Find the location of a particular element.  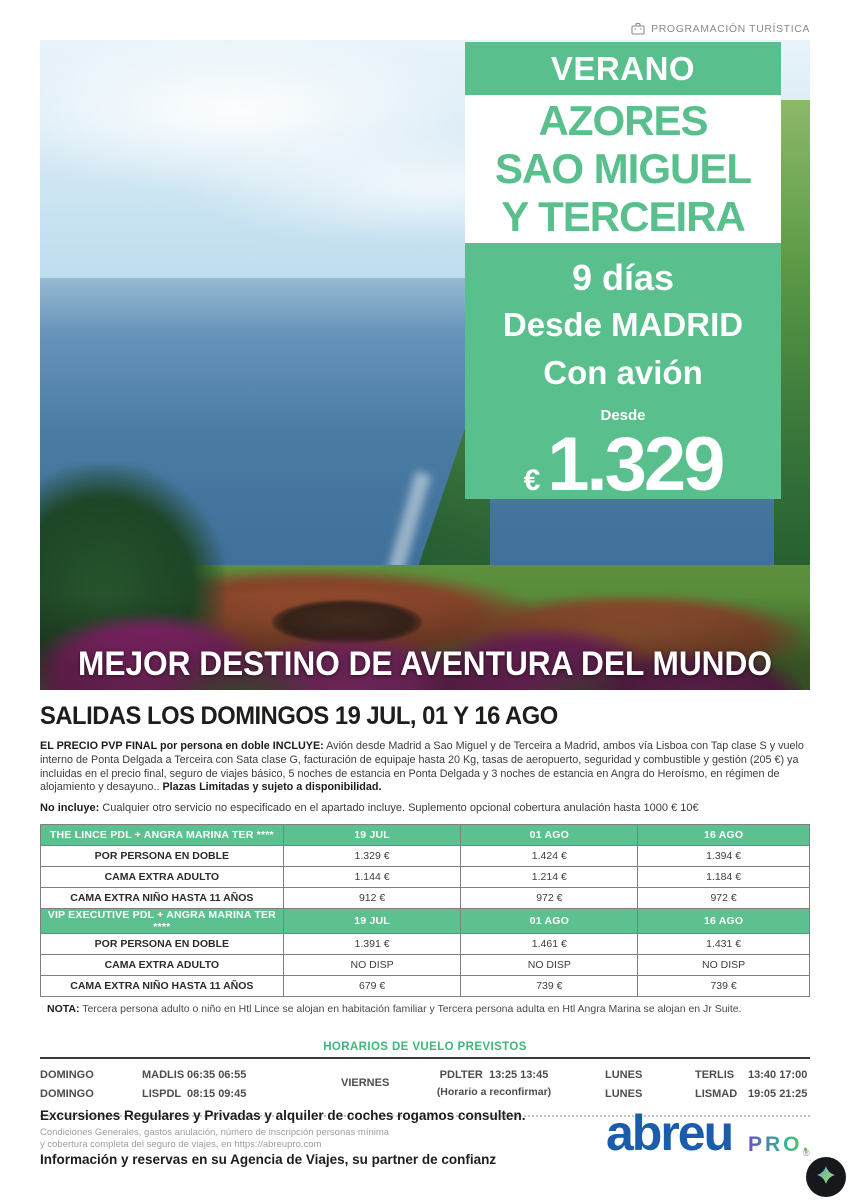

award-banner: MEJOR DESTINO DE AVENTURA DEL MUNDO is located at coordinates (425, 664).